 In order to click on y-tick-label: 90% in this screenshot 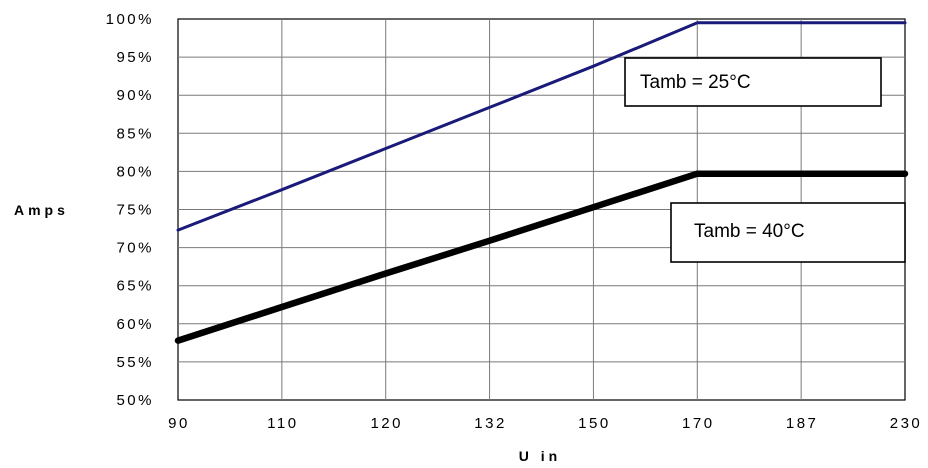, I will do `click(135, 95)`.